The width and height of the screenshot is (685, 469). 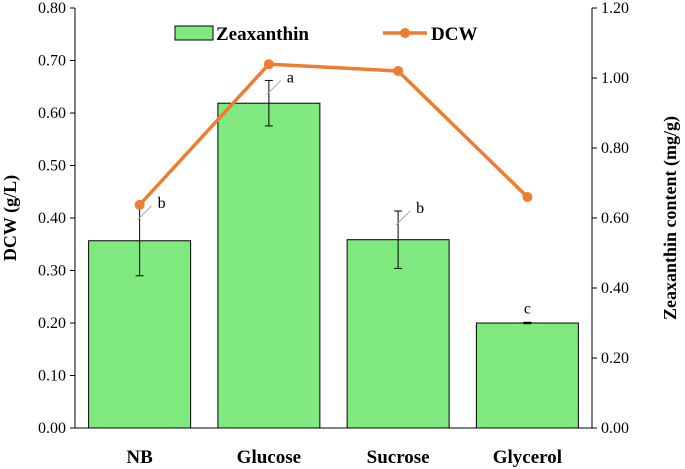 What do you see at coordinates (52, 323) in the screenshot?
I see `left-axis-tick-label: 0.20` at bounding box center [52, 323].